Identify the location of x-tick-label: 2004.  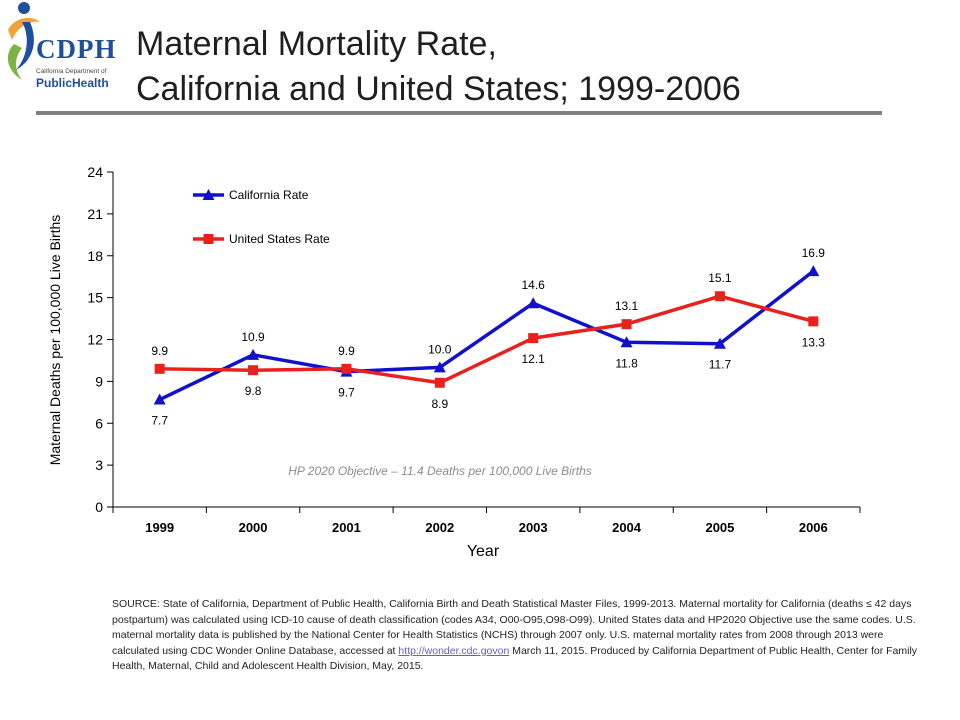
(627, 527).